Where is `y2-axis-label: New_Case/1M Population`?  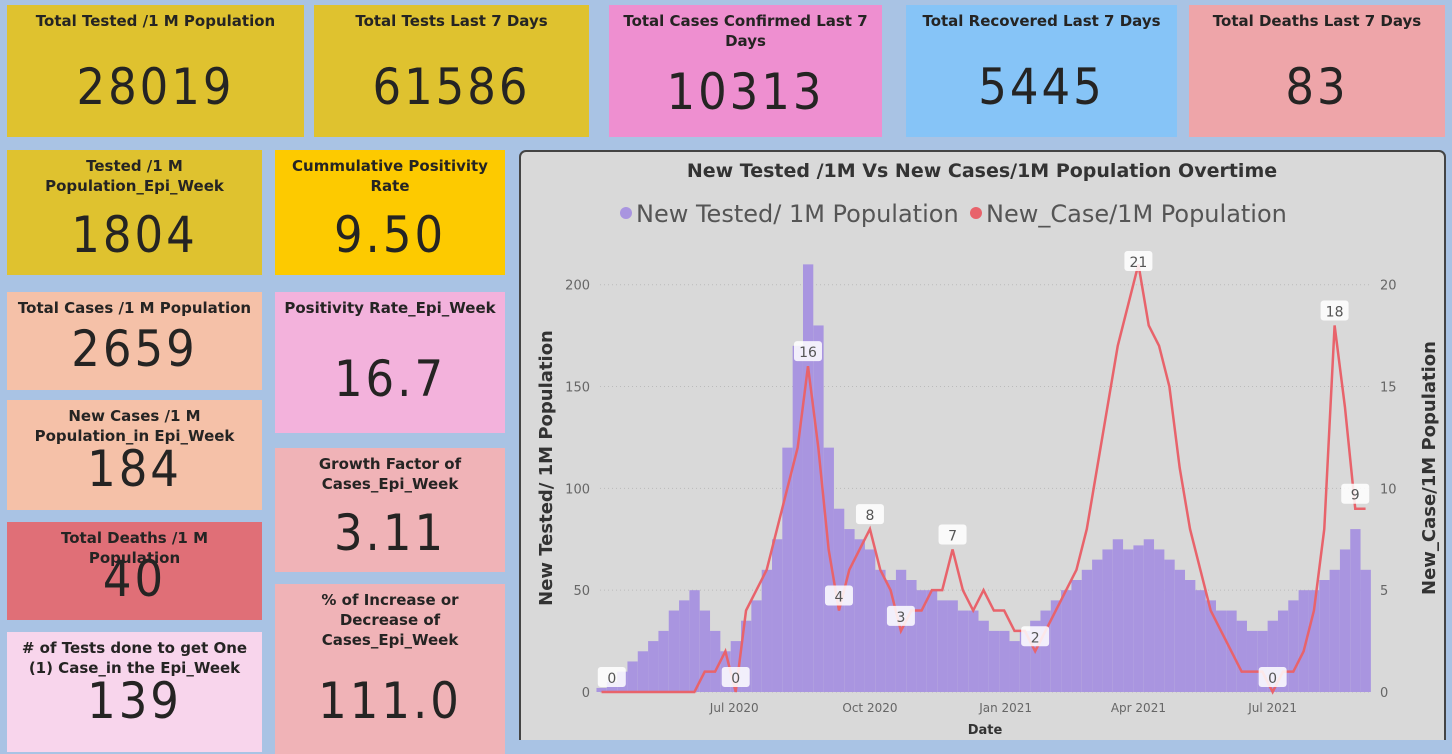
y2-axis-label: New_Case/1M Population is located at coordinates (1429, 468).